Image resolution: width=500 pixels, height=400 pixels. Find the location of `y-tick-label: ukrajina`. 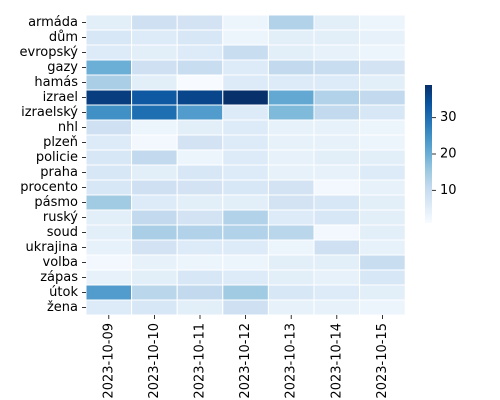

y-tick-label: ukrajina is located at coordinates (51, 247).